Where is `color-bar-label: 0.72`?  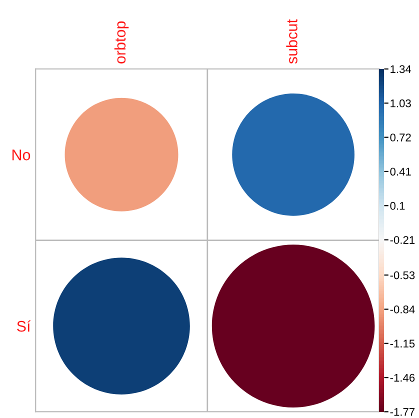
color-bar-label: 0.72 is located at coordinates (400, 138).